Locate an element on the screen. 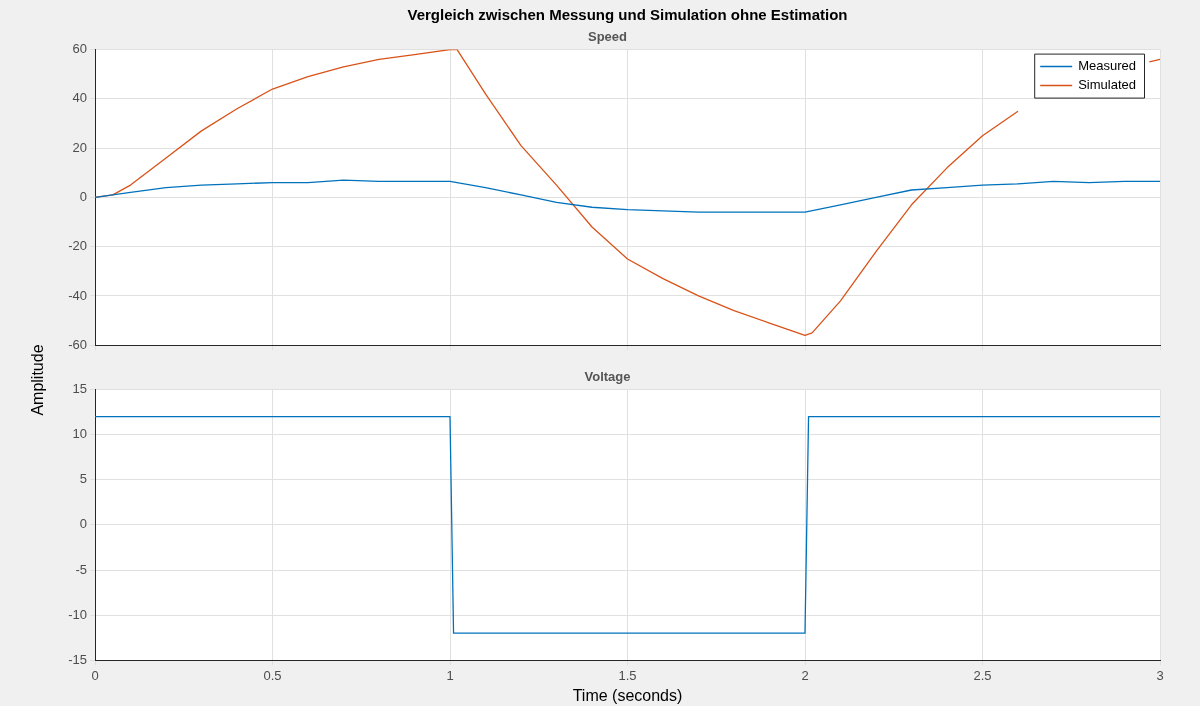 This screenshot has height=706, width=1200. y-tick-label: 15 is located at coordinates (79, 389).